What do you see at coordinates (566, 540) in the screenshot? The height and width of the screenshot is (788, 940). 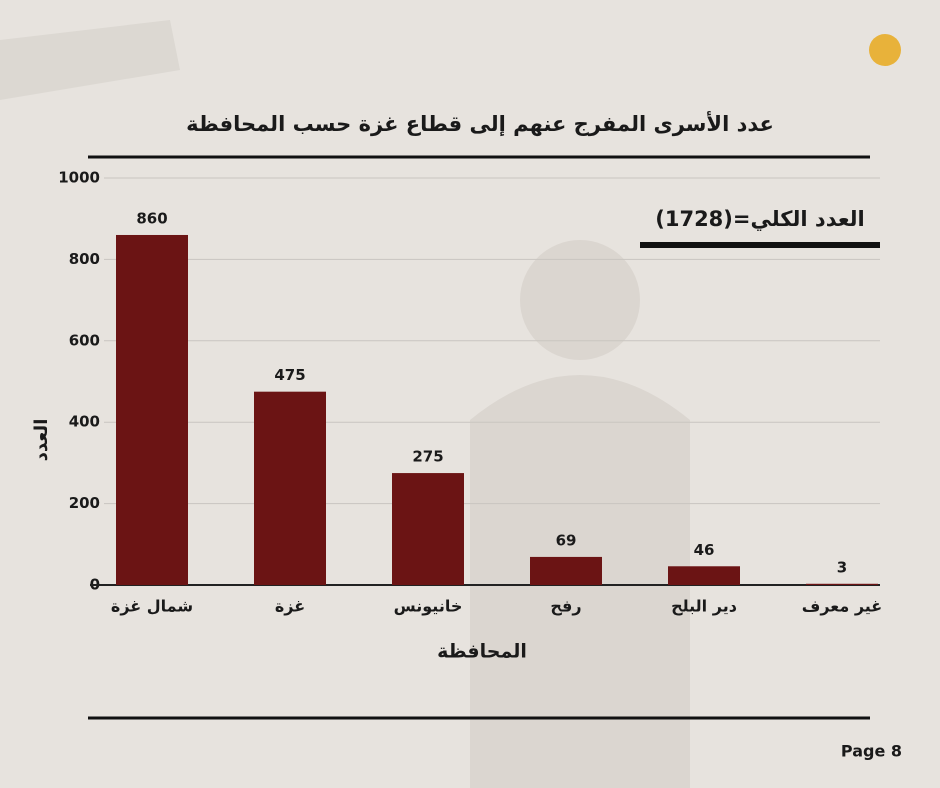 I see `value-label: 69` at bounding box center [566, 540].